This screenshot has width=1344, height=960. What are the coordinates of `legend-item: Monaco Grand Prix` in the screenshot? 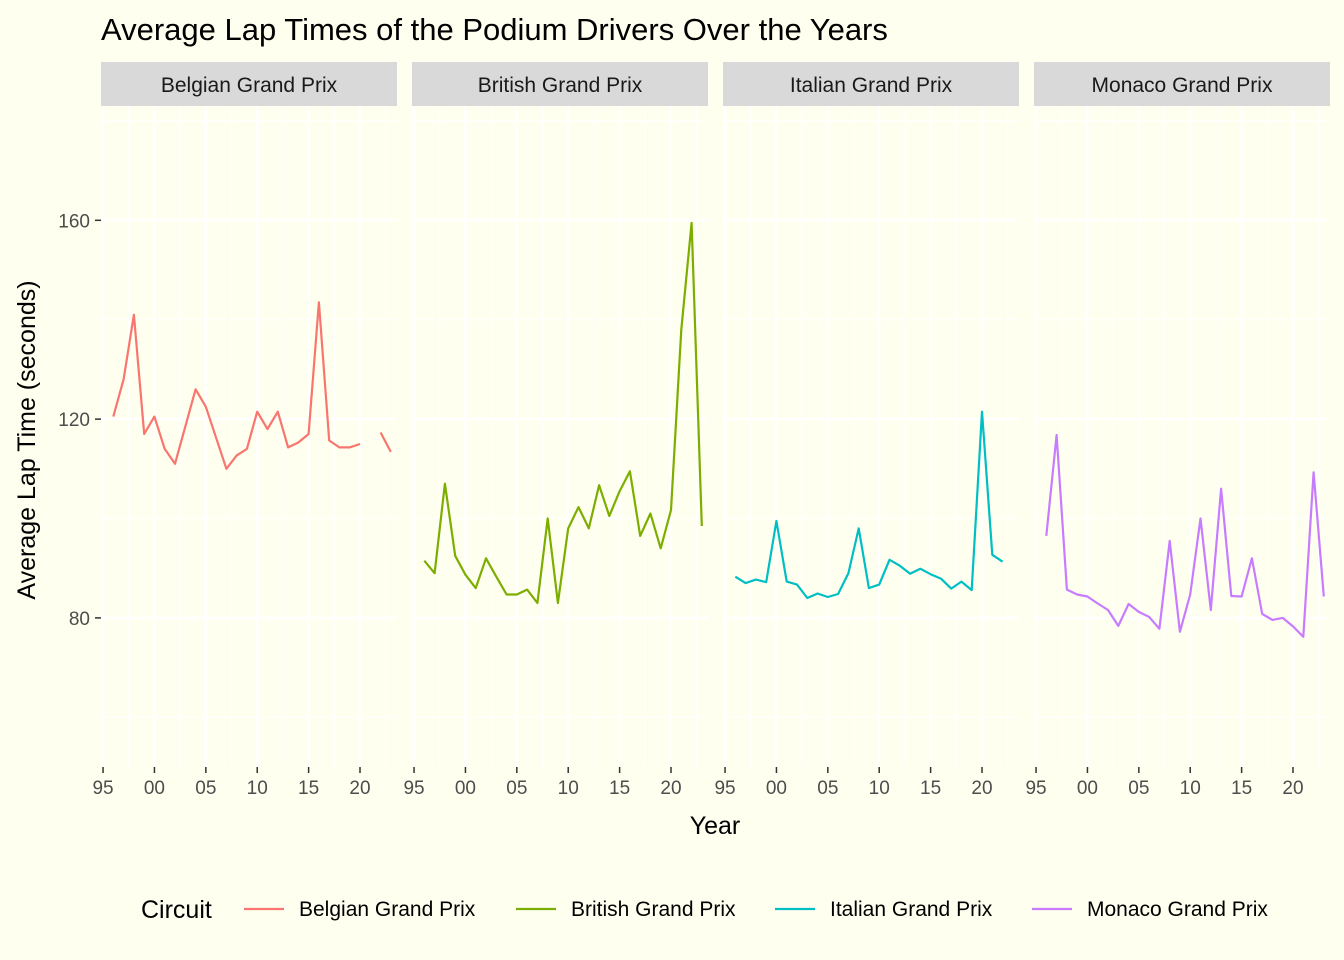 It's located at (1150, 909).